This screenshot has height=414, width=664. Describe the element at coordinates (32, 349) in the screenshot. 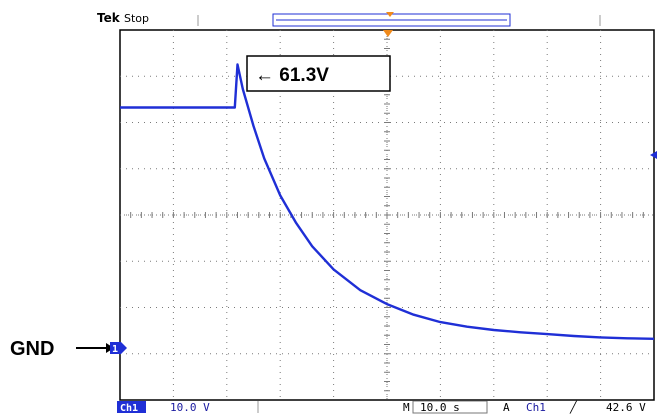

I see `ground-label: GND` at that location.